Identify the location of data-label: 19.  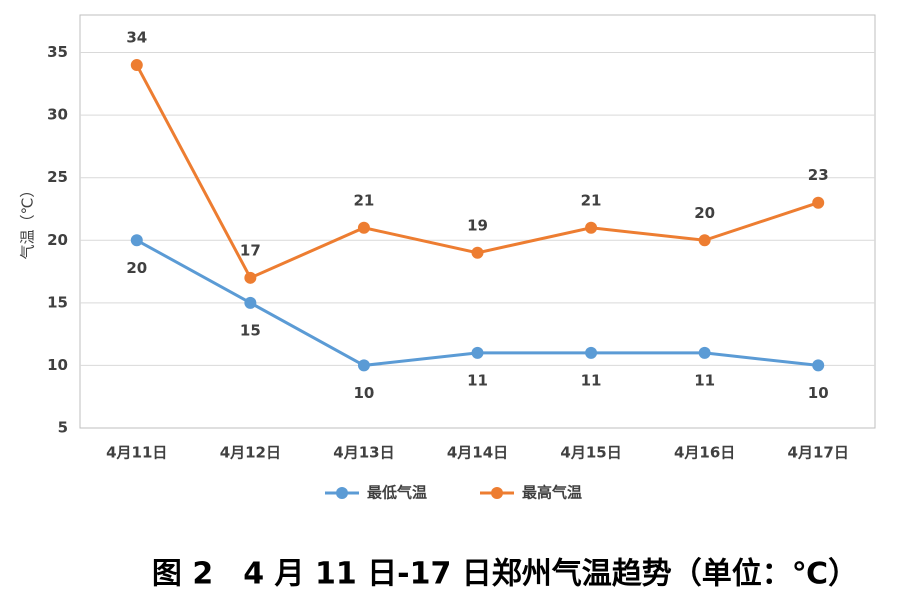
(477, 225).